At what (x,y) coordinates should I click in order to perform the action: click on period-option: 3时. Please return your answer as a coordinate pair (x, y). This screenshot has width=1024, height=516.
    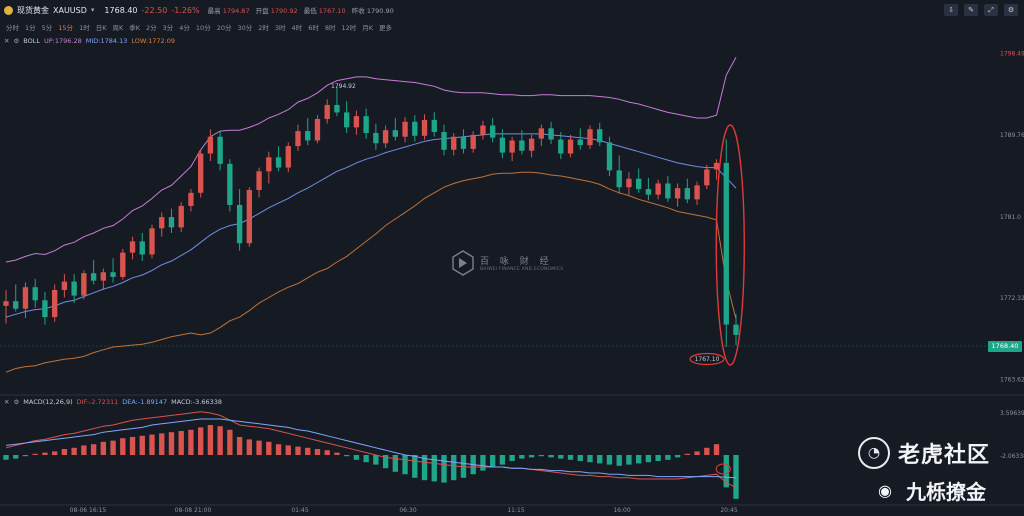
    Looking at the image, I should click on (280, 28).